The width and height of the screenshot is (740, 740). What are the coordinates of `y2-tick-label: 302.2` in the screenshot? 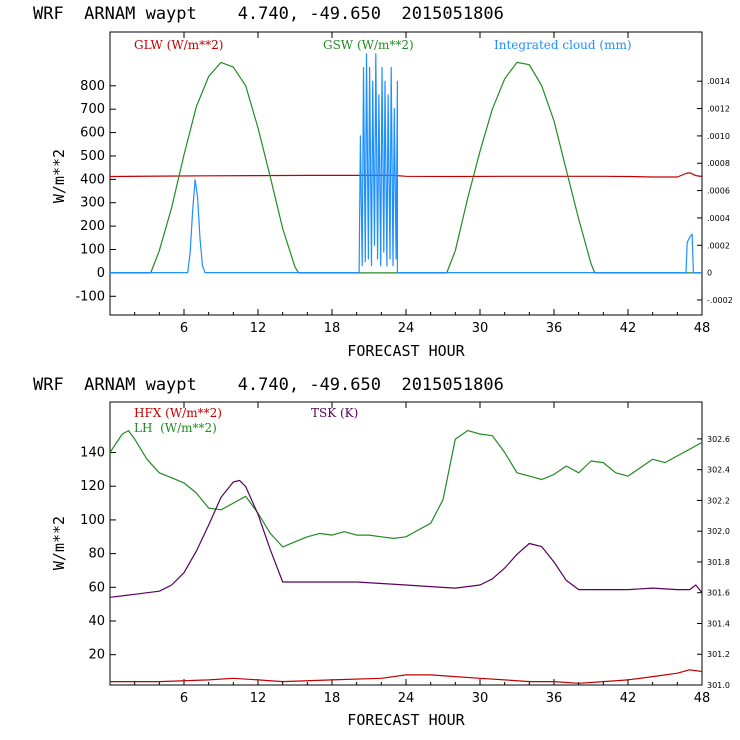 It's located at (718, 500).